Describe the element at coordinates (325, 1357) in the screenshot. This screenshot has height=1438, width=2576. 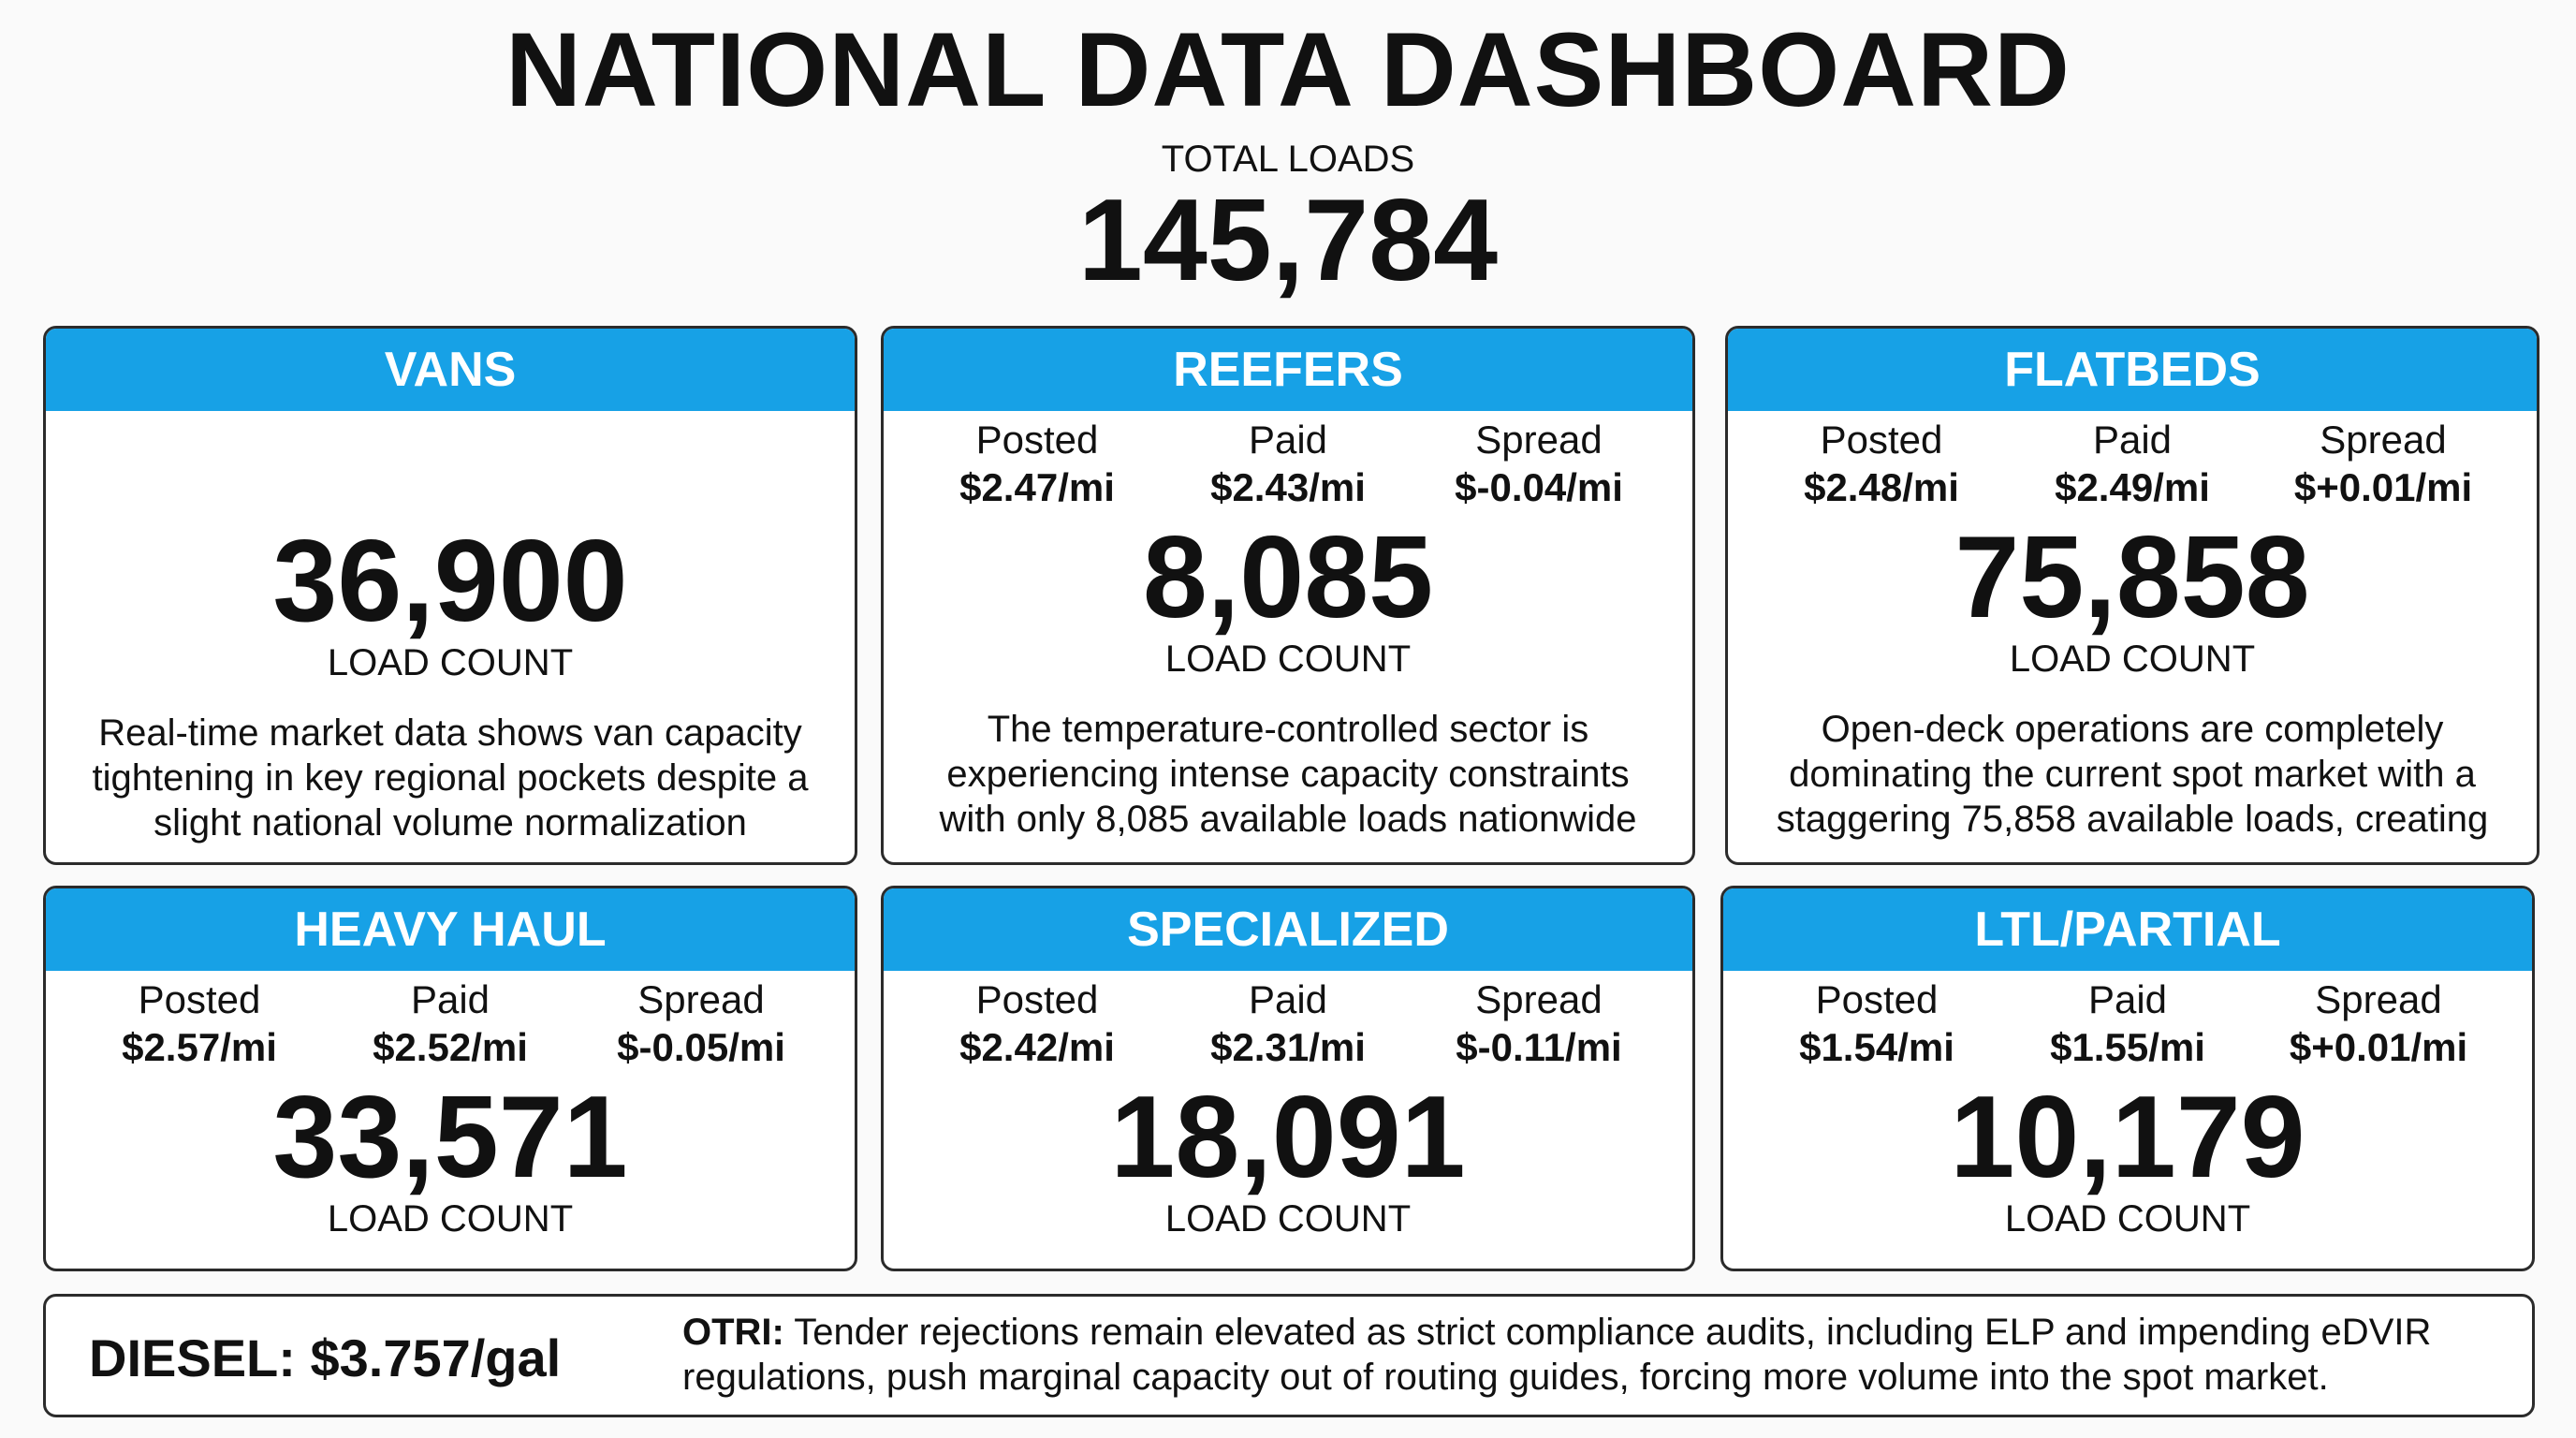
I see `diesel-price: DIESEL: $3.757/gal` at that location.